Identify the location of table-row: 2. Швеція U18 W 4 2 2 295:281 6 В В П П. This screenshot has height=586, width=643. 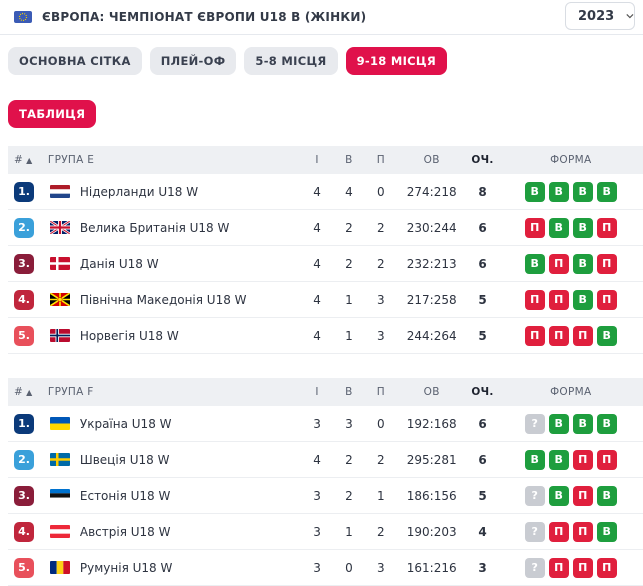
(325, 460).